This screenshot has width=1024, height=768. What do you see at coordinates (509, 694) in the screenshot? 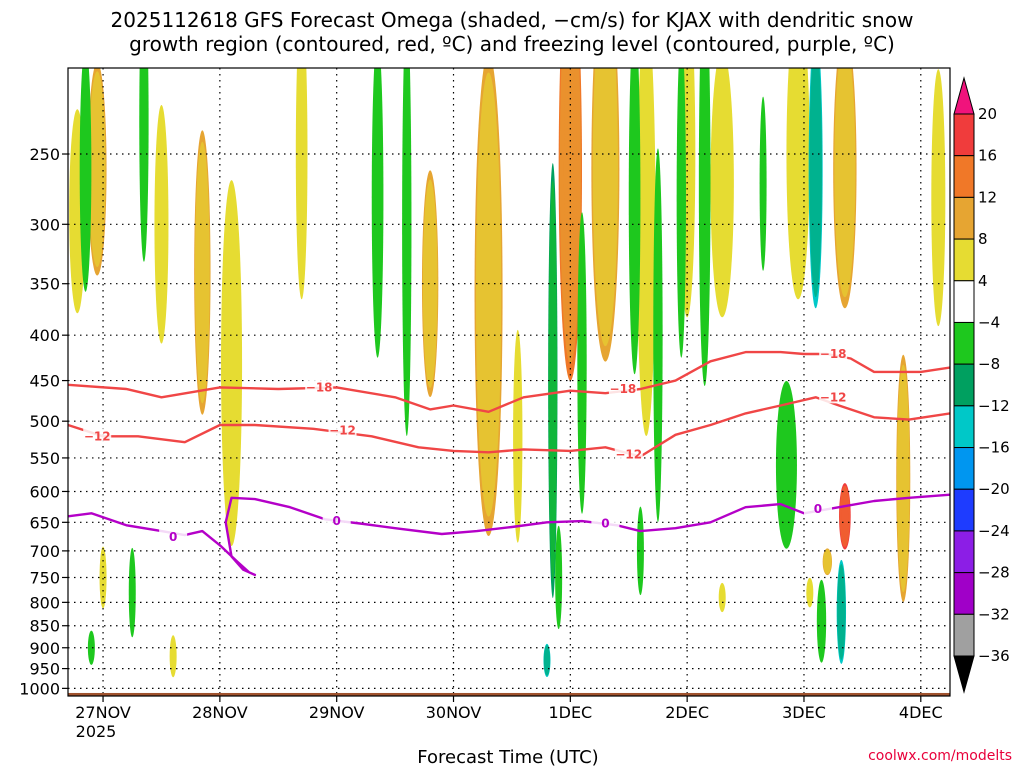
I see `terrain-ground` at bounding box center [509, 694].